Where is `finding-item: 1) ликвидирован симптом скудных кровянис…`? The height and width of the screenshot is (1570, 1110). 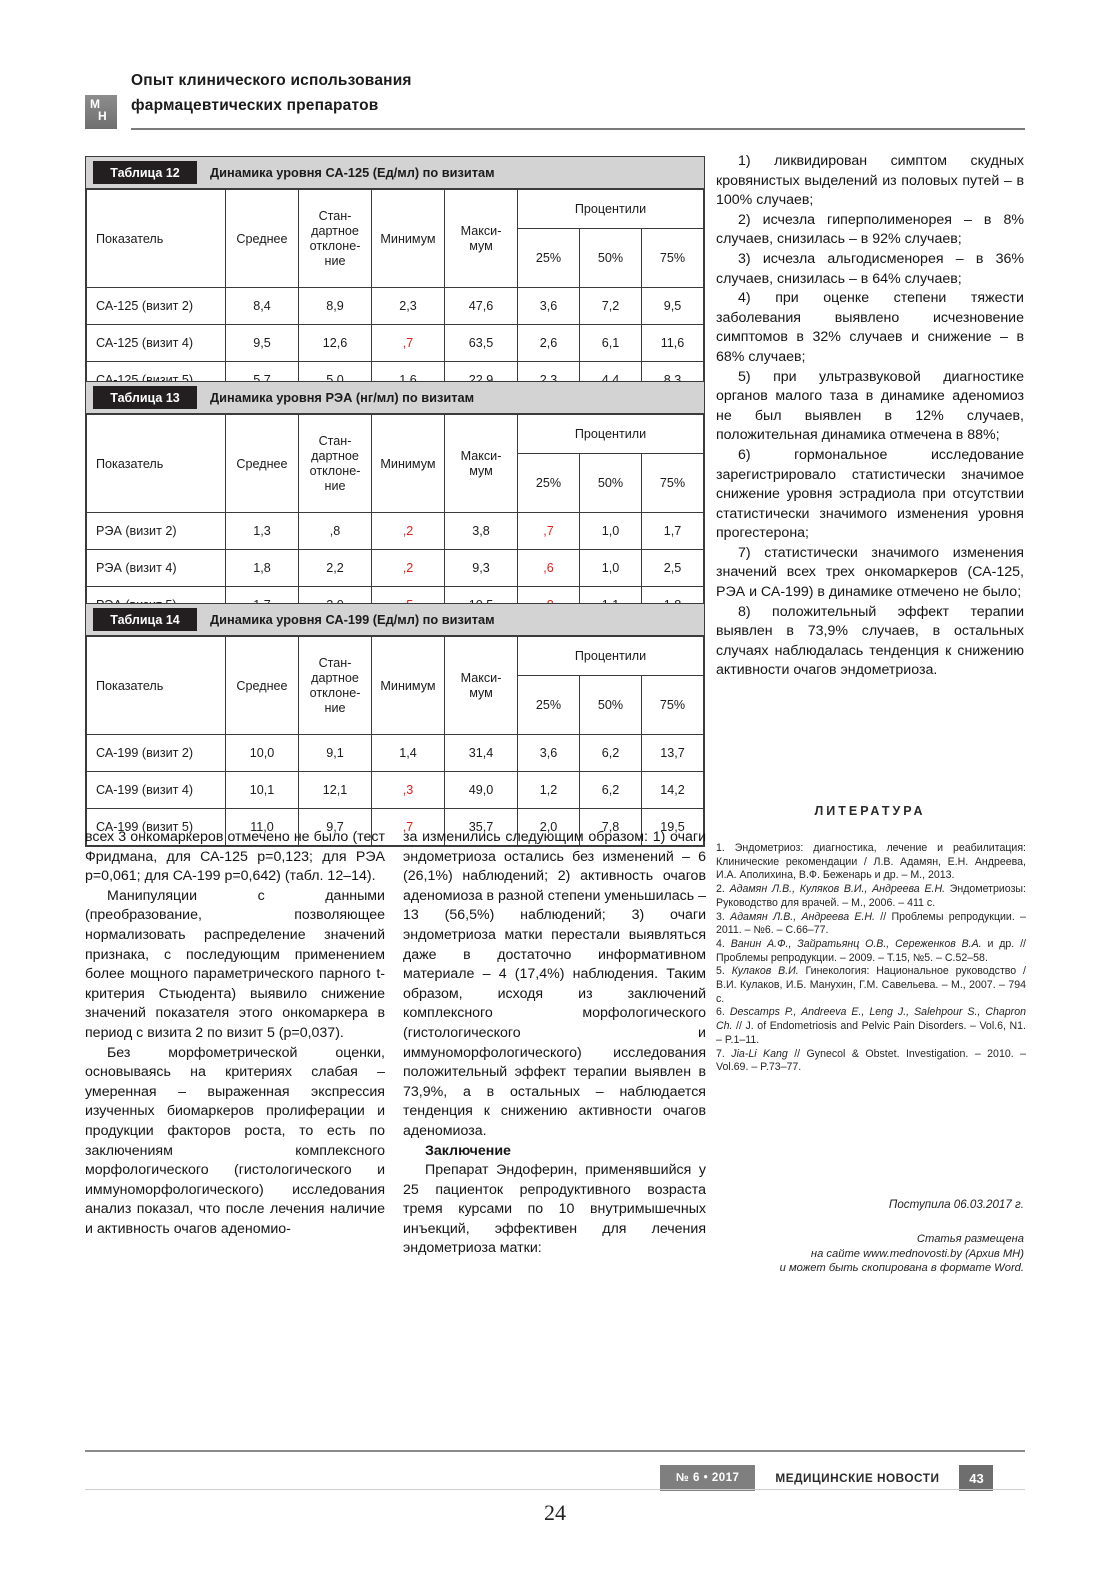 finding-item: 1) ликвидирован симптом скудных кровянис… is located at coordinates (870, 181).